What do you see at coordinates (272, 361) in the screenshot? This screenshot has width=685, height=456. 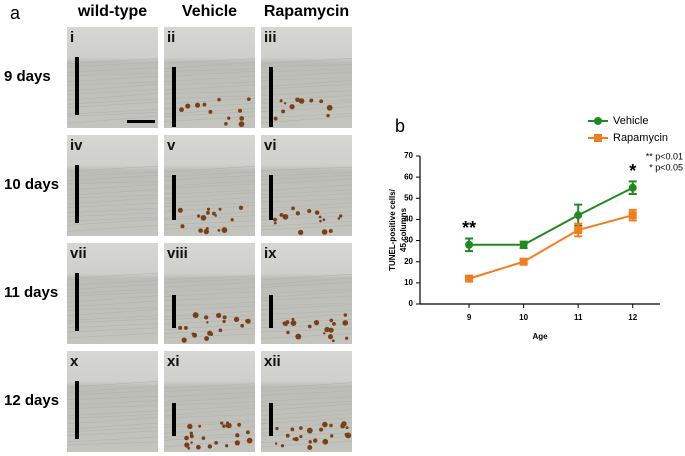 I see `image-label: xii` at bounding box center [272, 361].